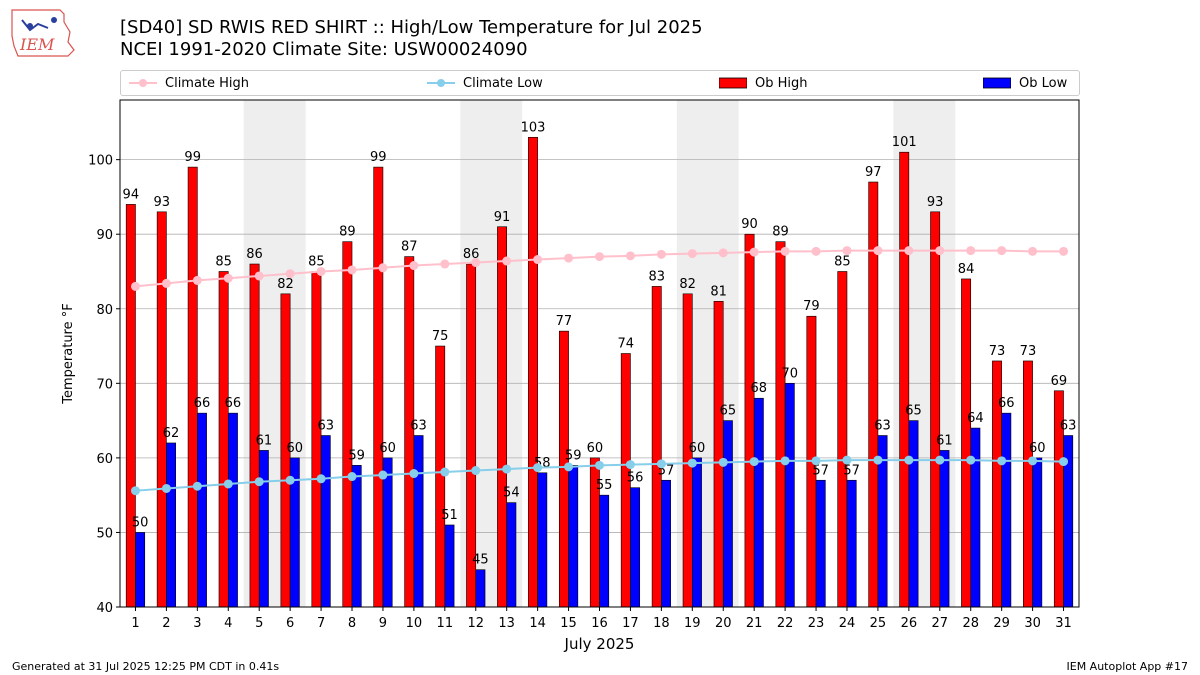 The image size is (1200, 675). Describe the element at coordinates (780, 232) in the screenshot. I see `label-ob-high-22: 89` at that location.